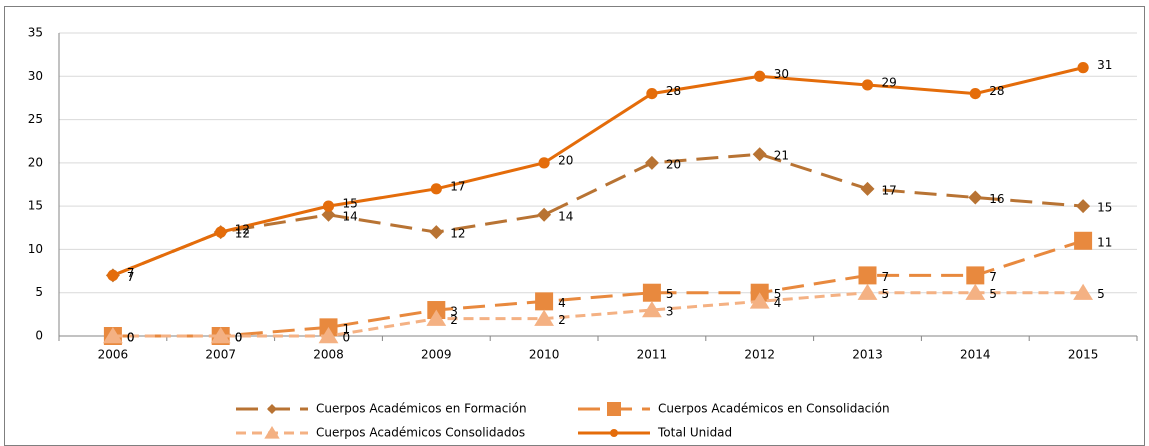 This screenshot has height=446, width=1149. I want to click on x-tick-label: 2008, so click(328, 355).